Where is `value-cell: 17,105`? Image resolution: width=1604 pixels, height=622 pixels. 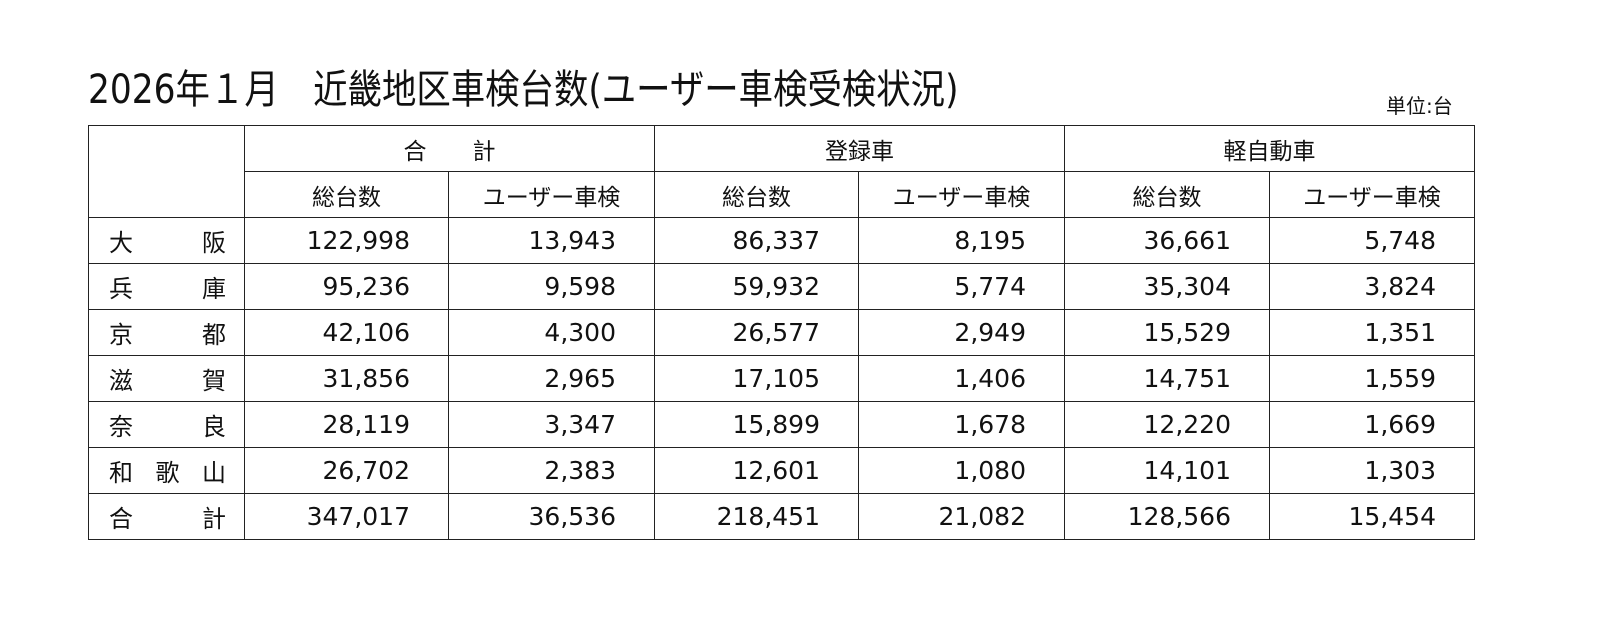 value-cell: 17,105 is located at coordinates (756, 378).